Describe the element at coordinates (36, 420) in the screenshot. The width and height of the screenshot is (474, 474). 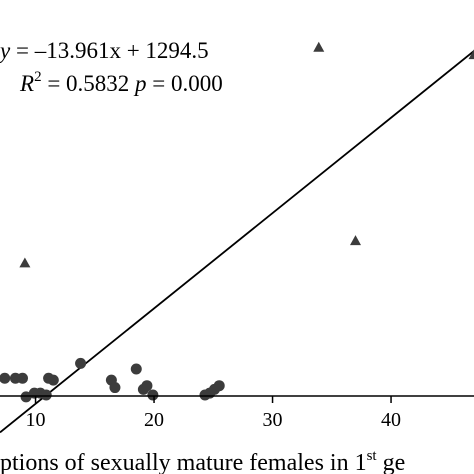
I see `x-tick-label: 10` at that location.